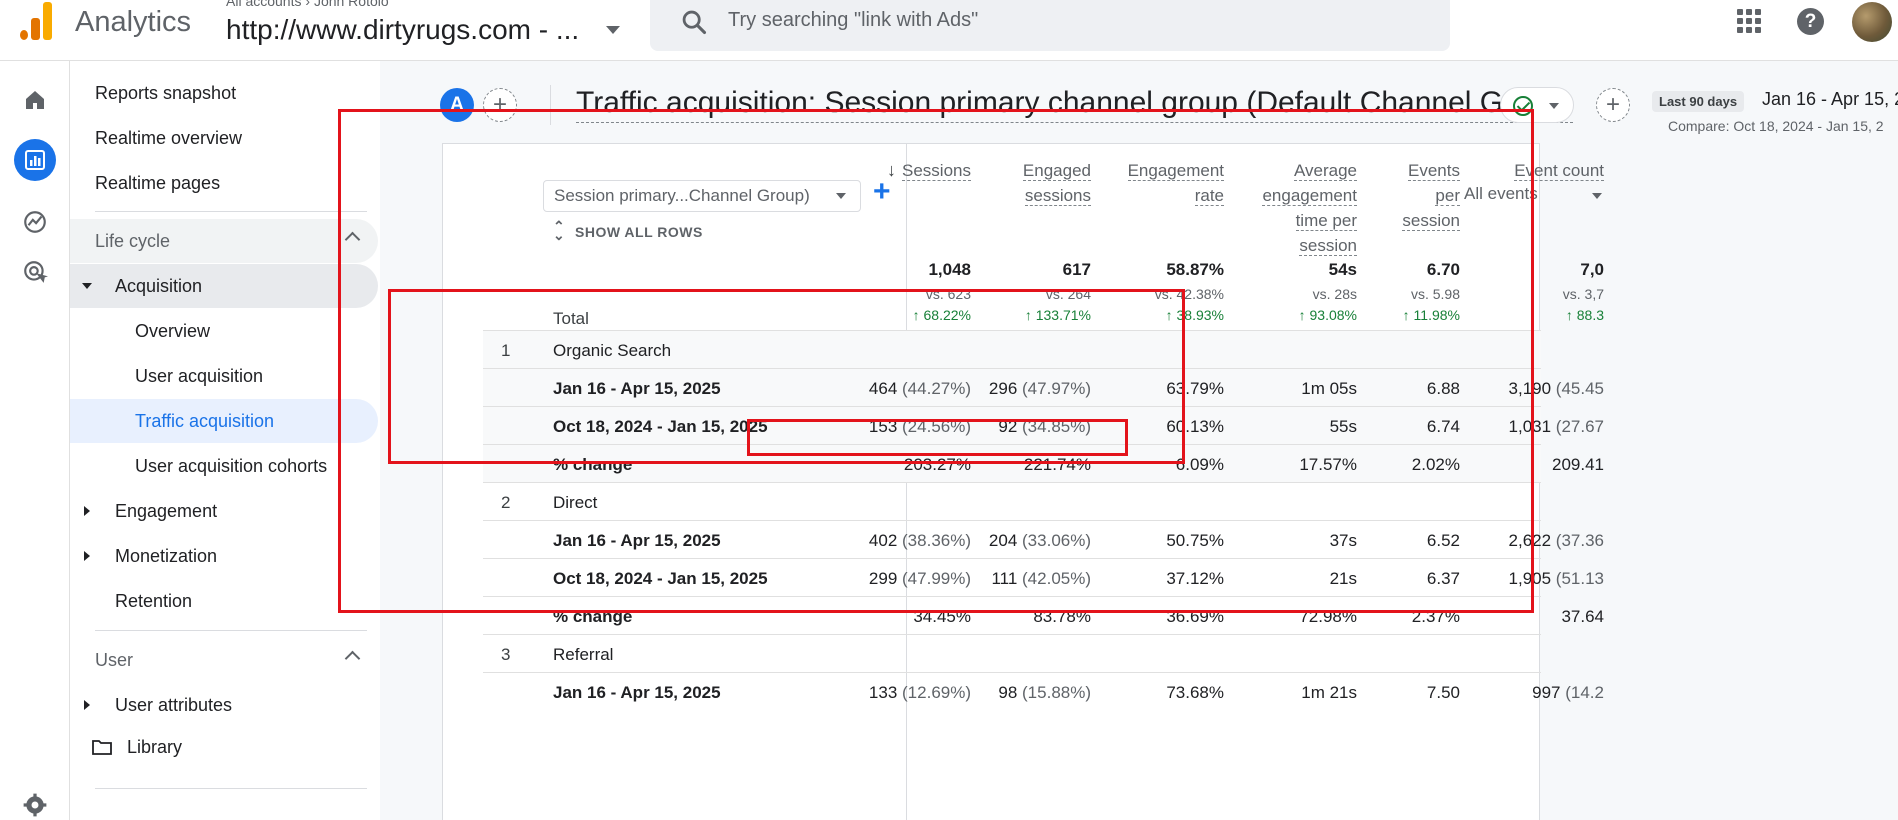  I want to click on nav-label: Engagement, so click(166, 510).